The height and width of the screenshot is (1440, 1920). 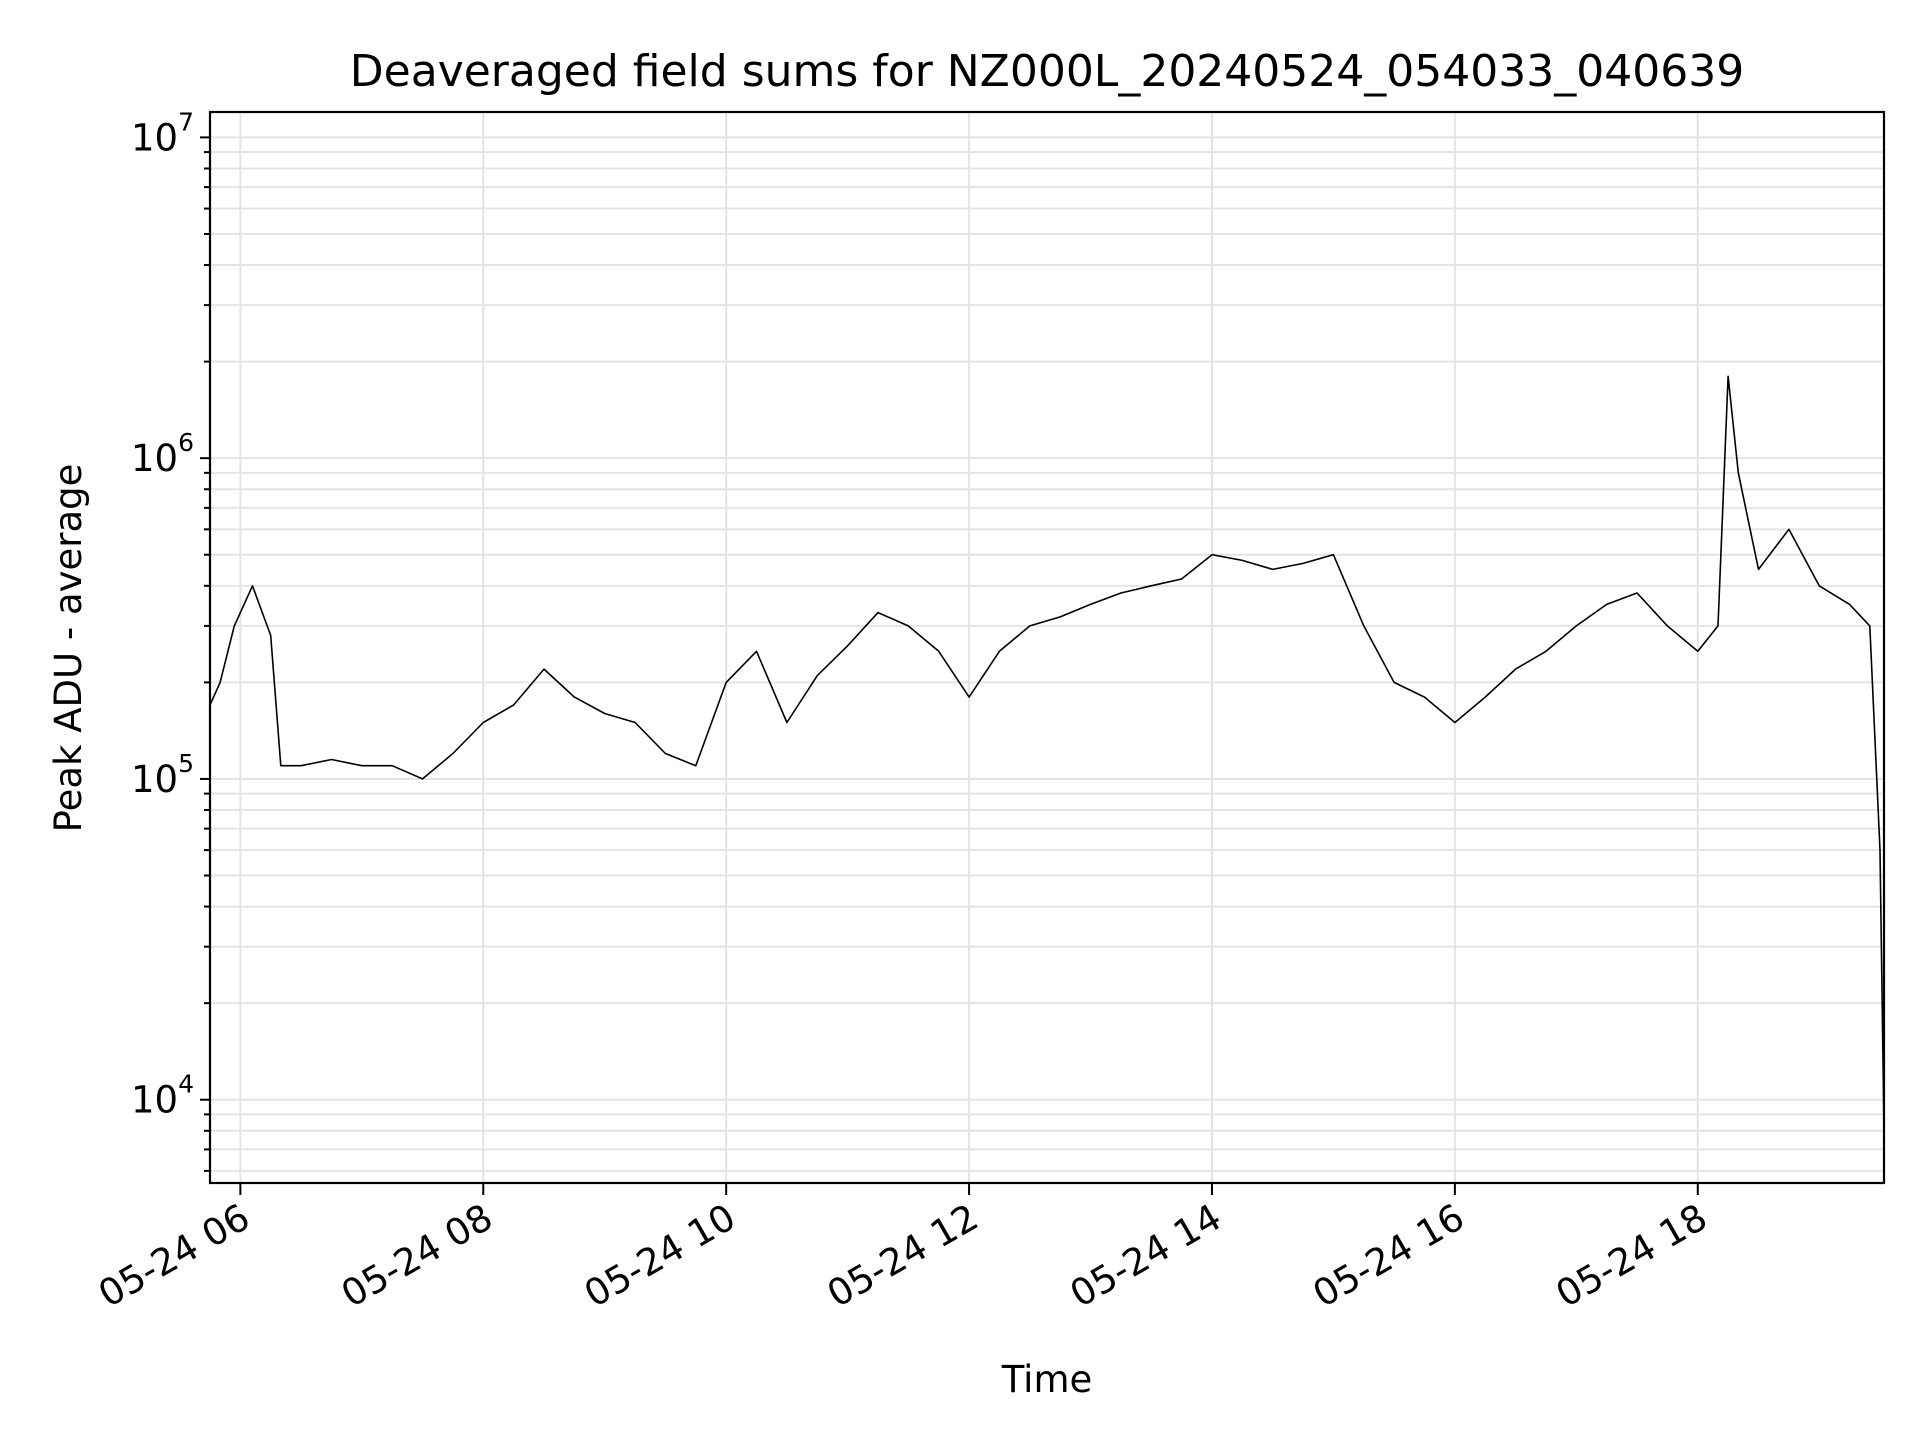 What do you see at coordinates (174, 1256) in the screenshot?
I see `x-tick-label: 05-24 06` at bounding box center [174, 1256].